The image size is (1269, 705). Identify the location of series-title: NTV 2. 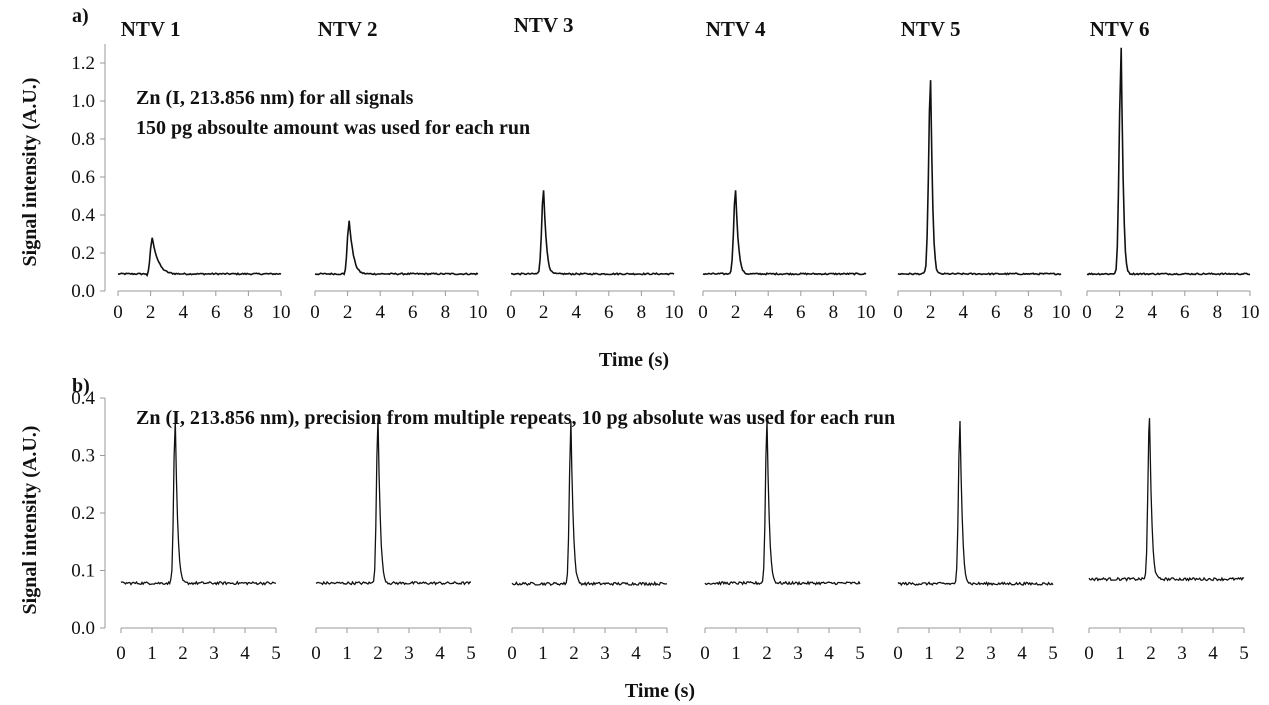
(348, 29).